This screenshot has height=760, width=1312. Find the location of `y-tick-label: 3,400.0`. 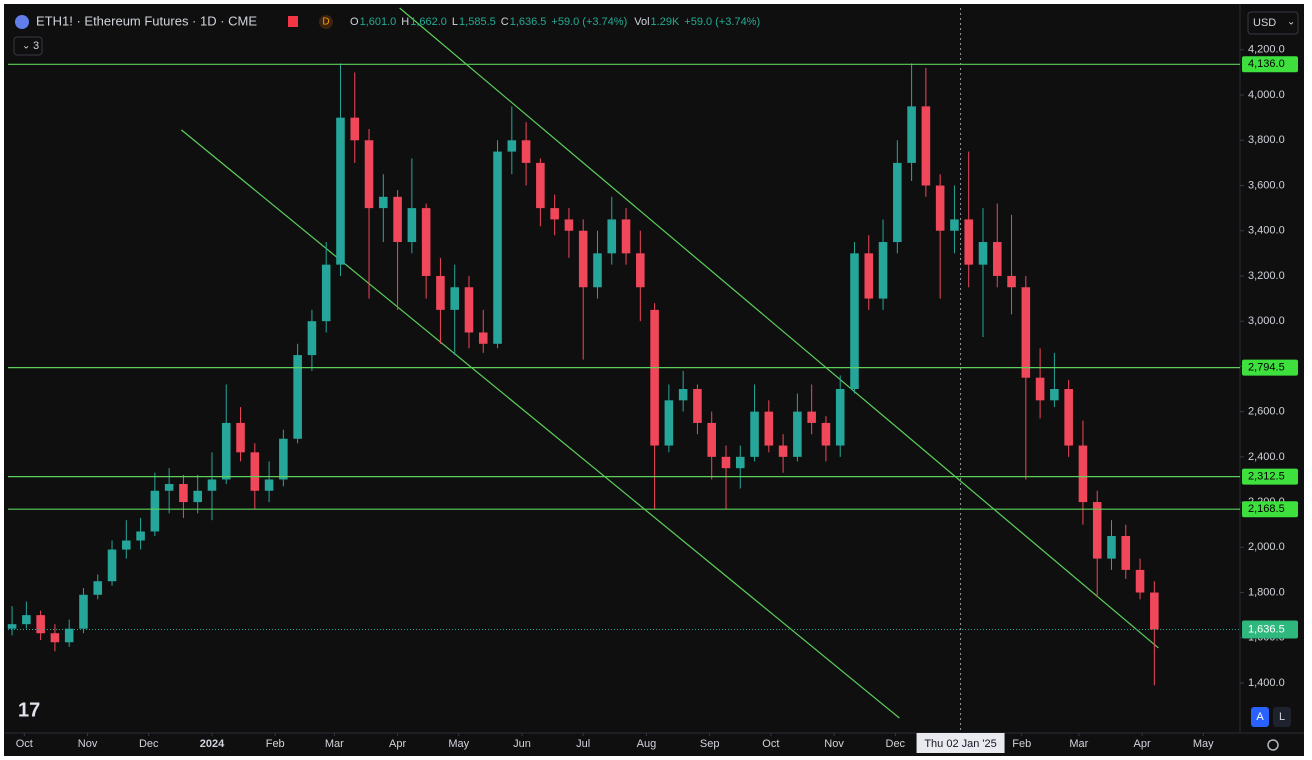

y-tick-label: 3,400.0 is located at coordinates (1266, 231).